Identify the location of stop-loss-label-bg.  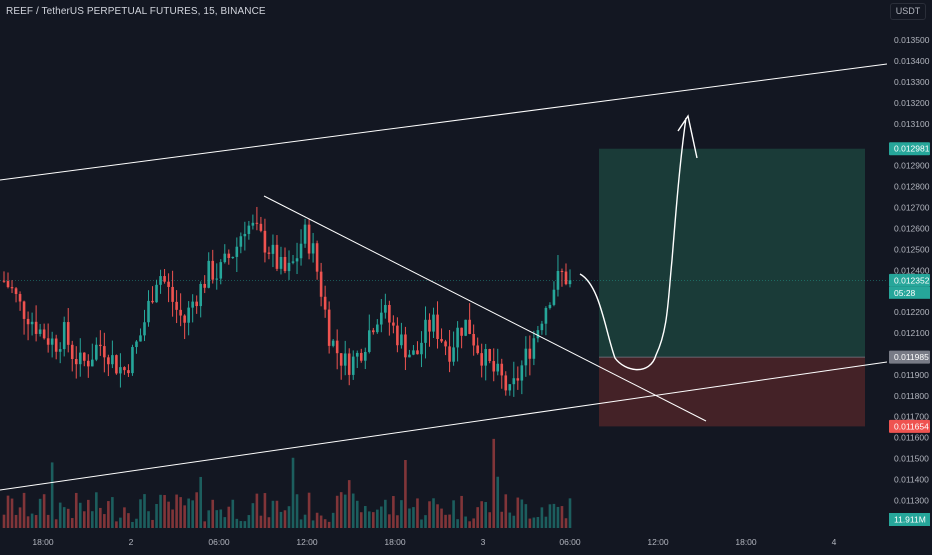
(909, 426).